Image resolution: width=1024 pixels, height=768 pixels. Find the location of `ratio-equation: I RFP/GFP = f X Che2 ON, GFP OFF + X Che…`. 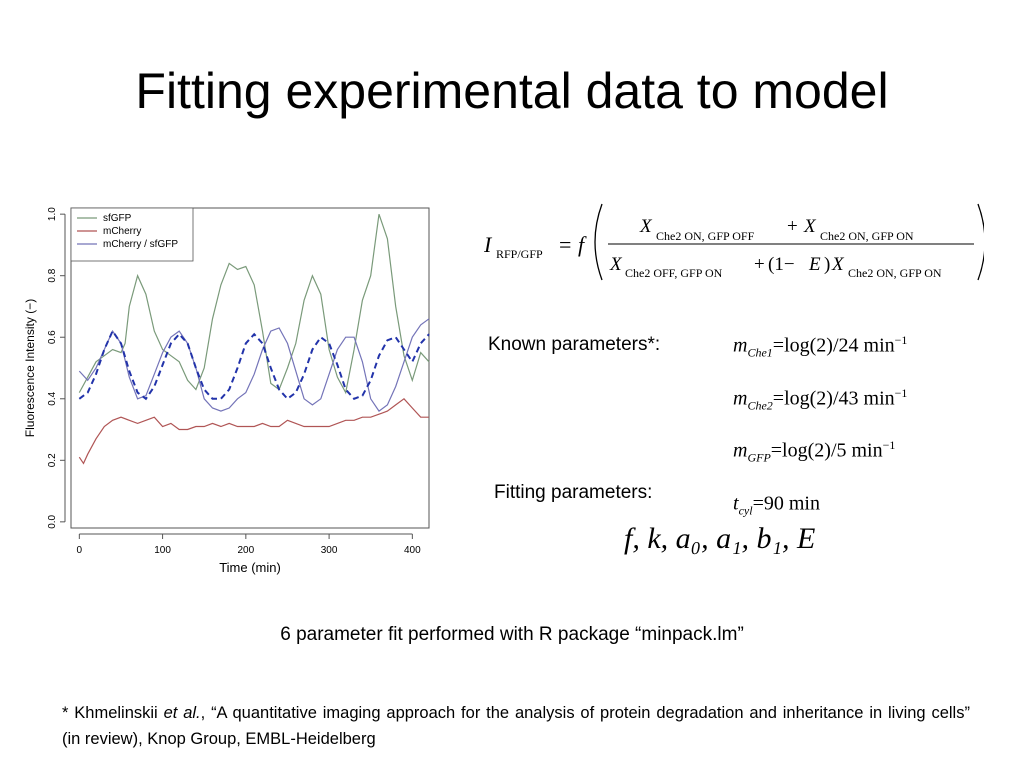

ratio-equation: I RFP/GFP = f X Che2 ON, GFP OFF + X Che… is located at coordinates (734, 242).